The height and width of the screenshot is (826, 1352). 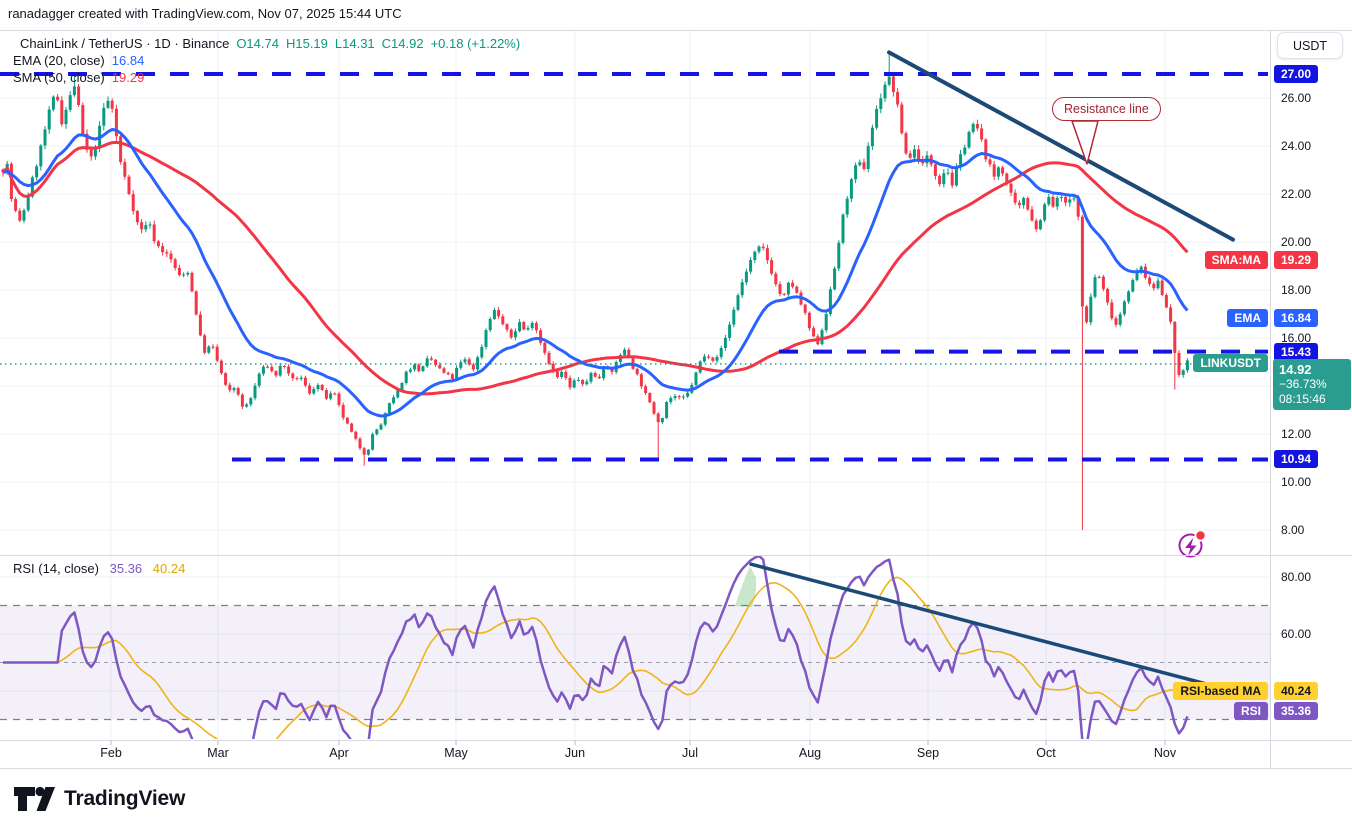 I want to click on month-label-aug: Aug, so click(x=810, y=753).